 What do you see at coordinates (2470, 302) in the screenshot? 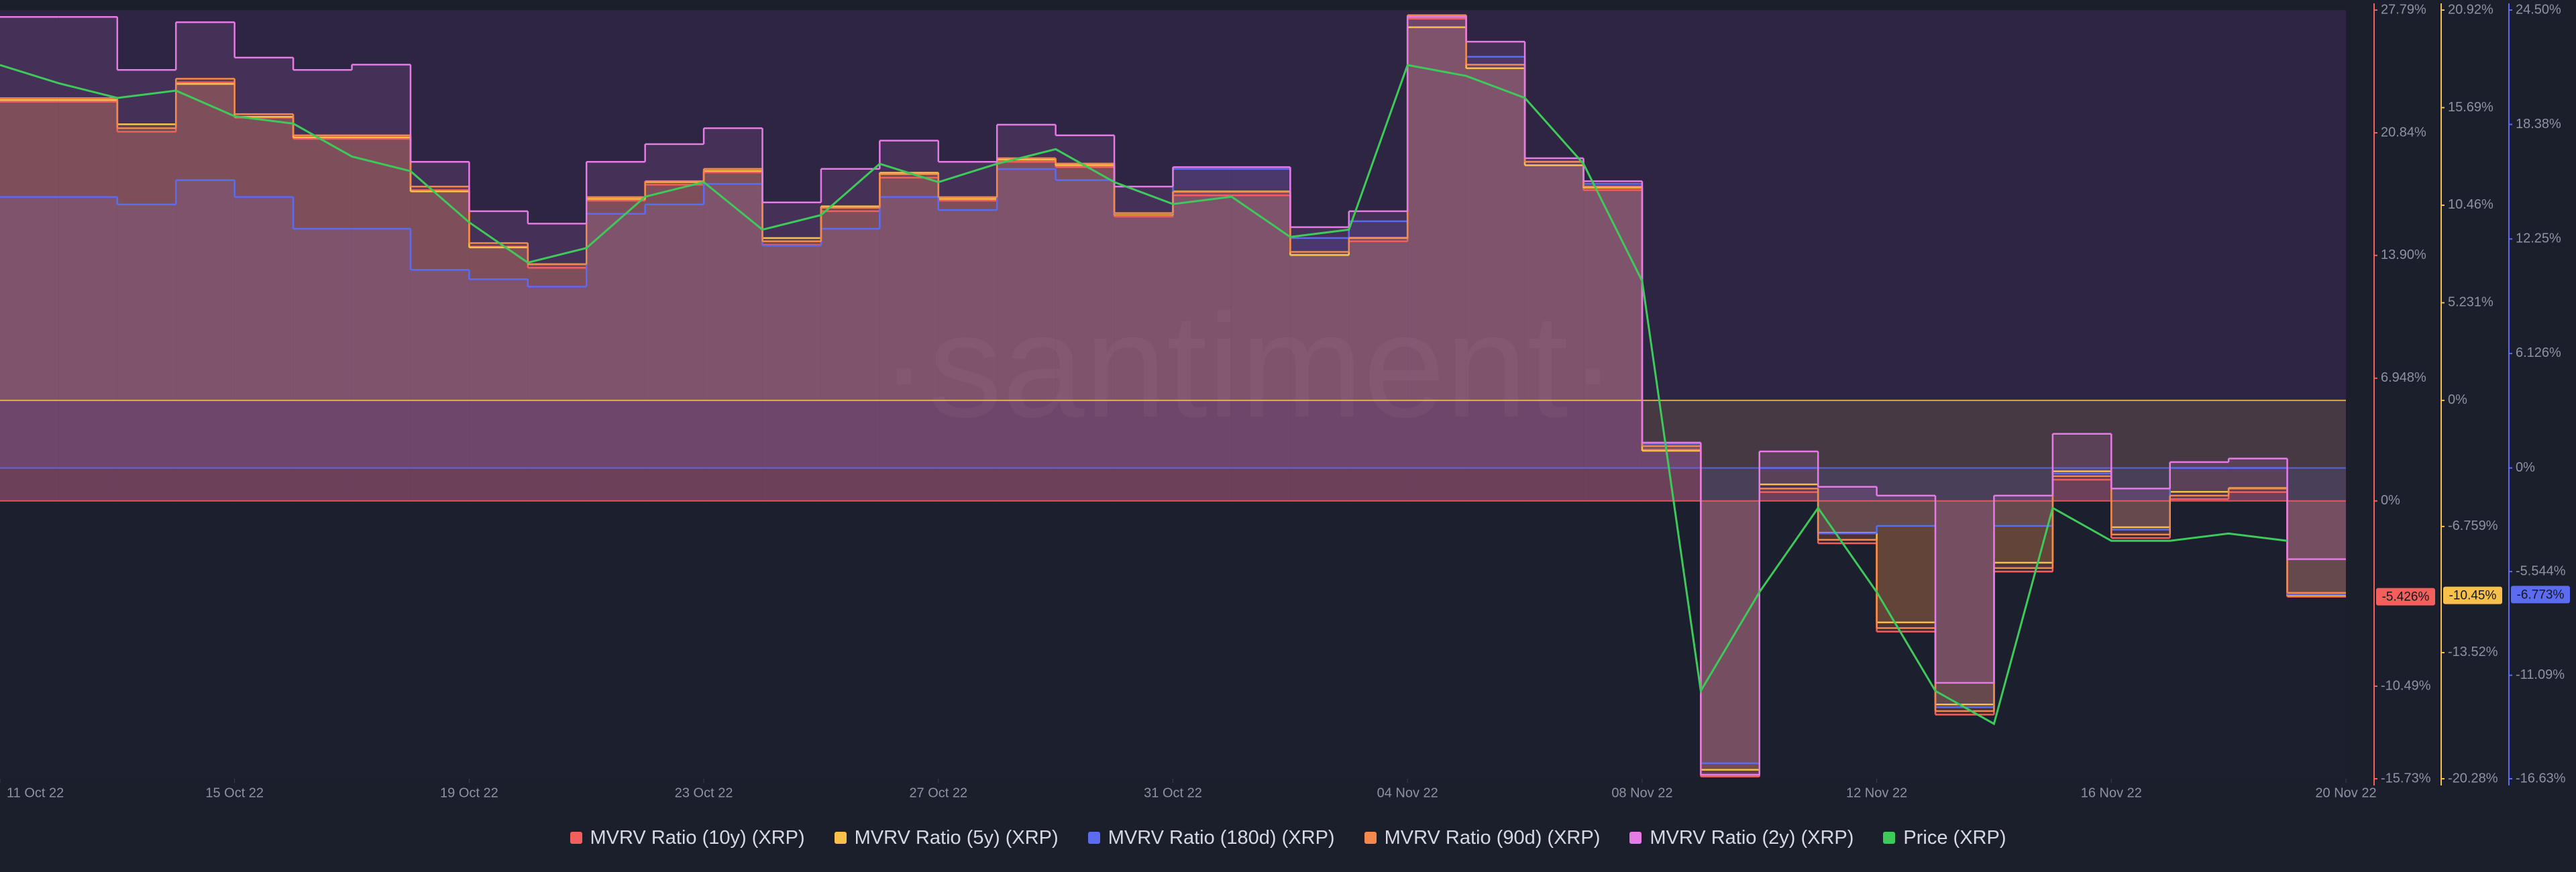
I see `y-tick-label: 5.231%` at bounding box center [2470, 302].